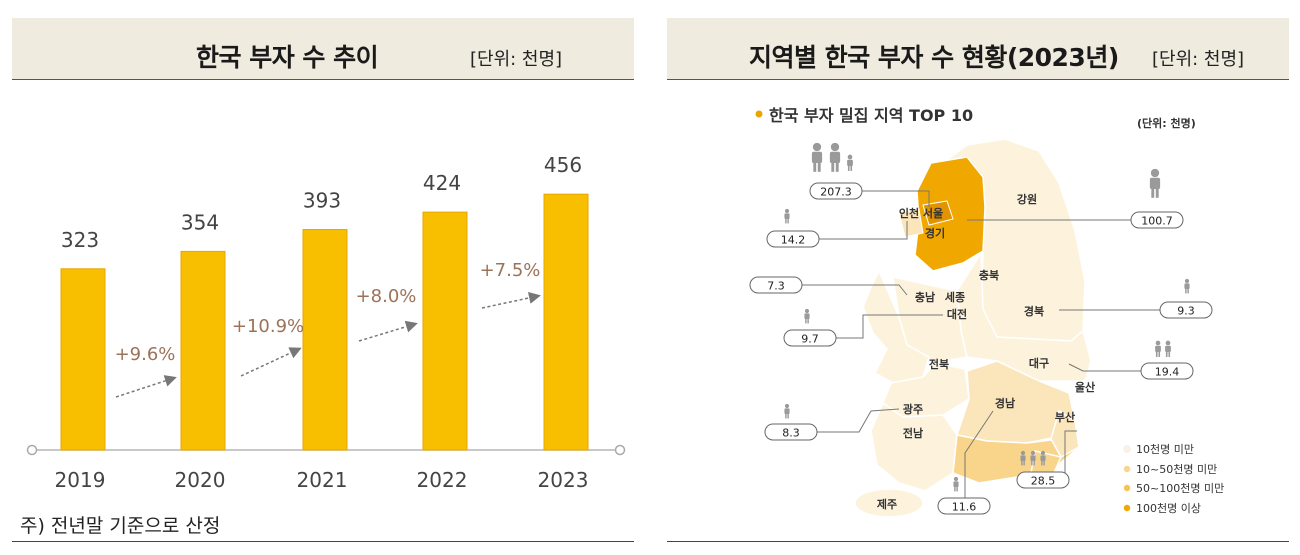  I want to click on data-label: 393, so click(322, 201).